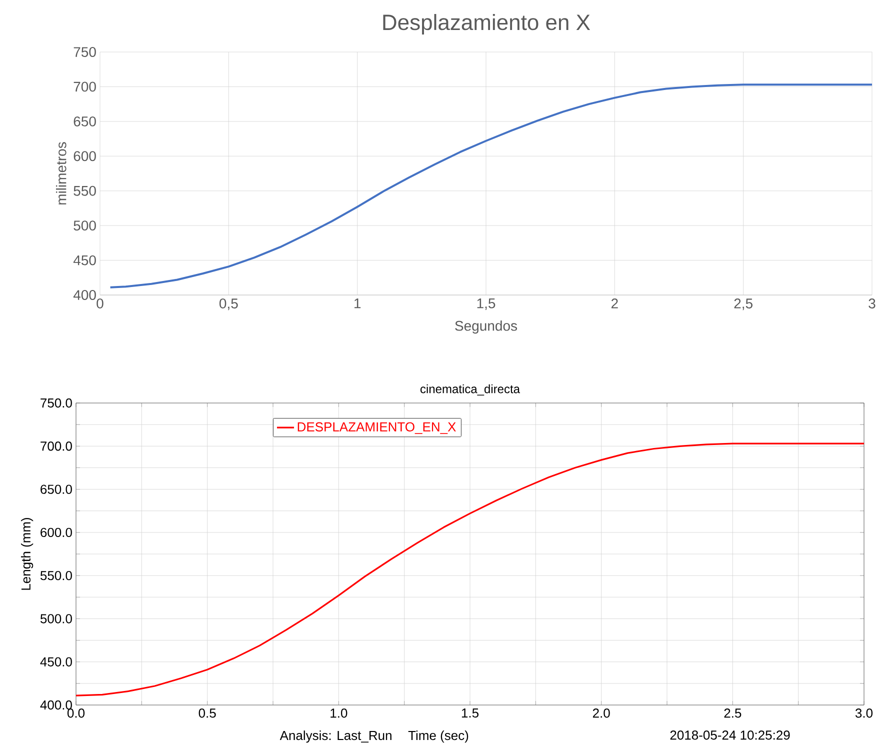 The image size is (880, 755). I want to click on x-tick-label: 2, so click(614, 303).